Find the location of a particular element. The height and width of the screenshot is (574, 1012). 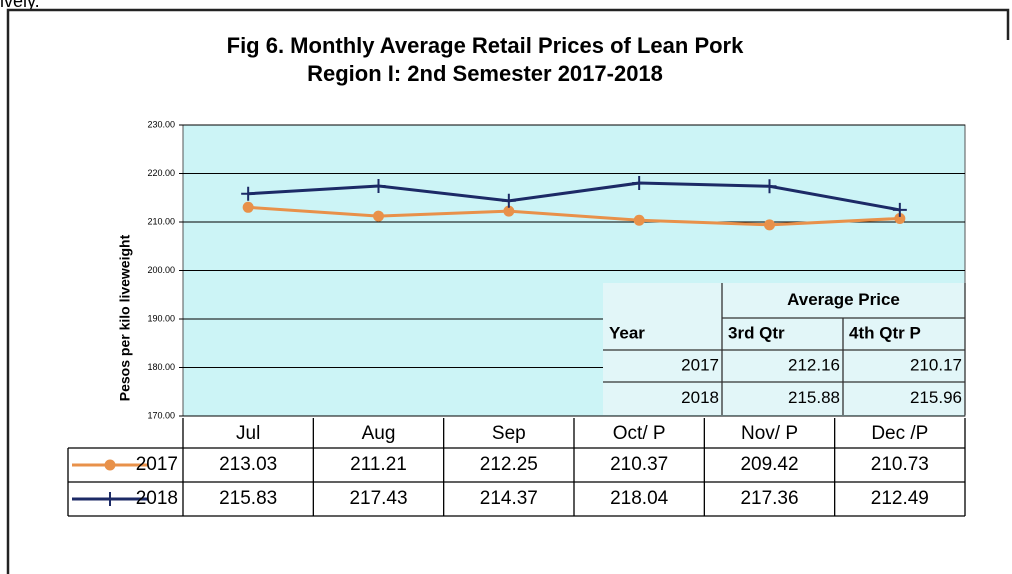

y-tick-label: 230.00 is located at coordinates (161, 124).